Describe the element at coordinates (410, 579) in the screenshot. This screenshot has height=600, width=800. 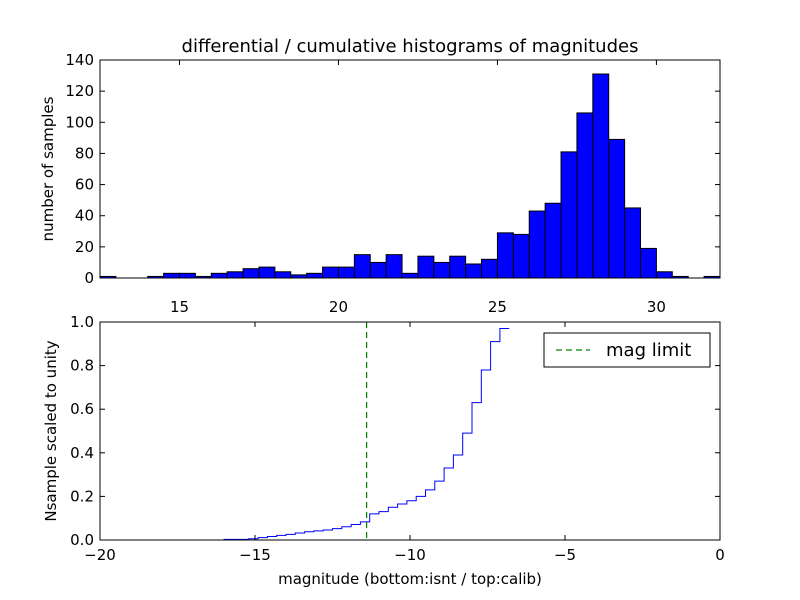
I see `cumulative-x-axis-label: magnitude (bottom:isnt / top:calib)` at that location.